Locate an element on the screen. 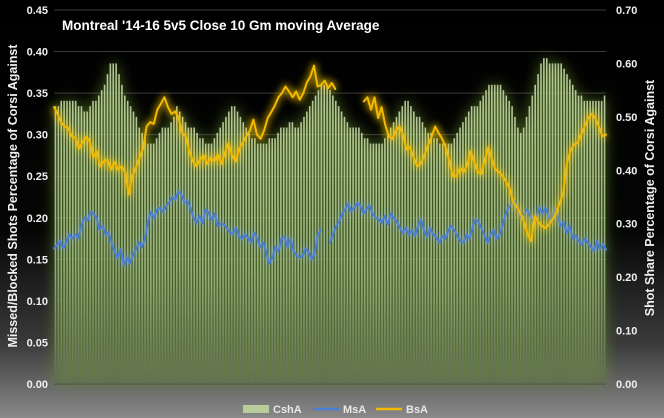 The image size is (664, 418). left-tick-label: 0.40 is located at coordinates (37, 53).